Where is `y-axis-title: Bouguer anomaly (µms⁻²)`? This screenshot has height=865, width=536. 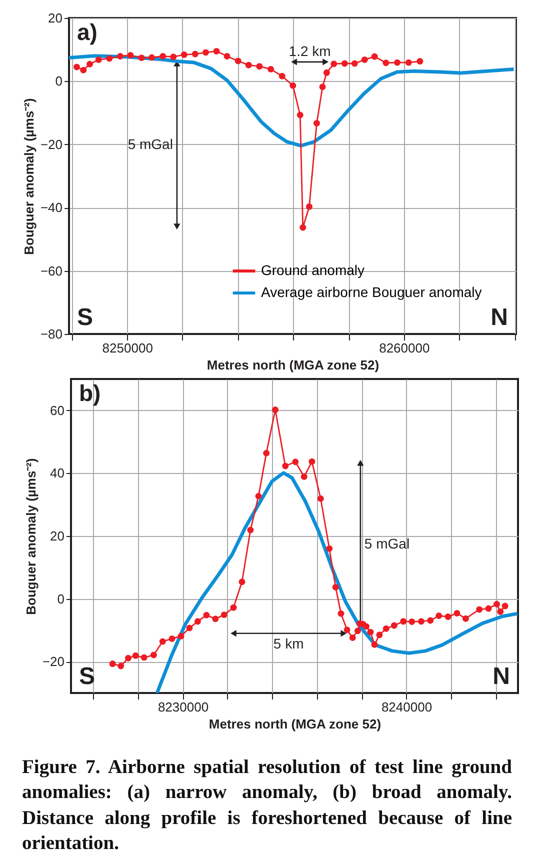 y-axis-title: Bouguer anomaly (µms⁻²) is located at coordinates (30, 536).